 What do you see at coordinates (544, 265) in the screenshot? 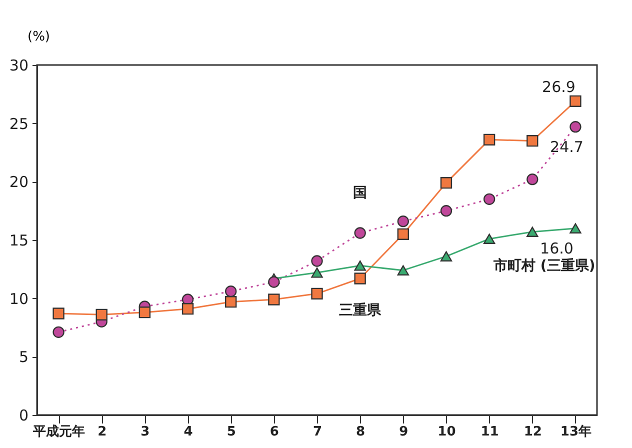
I see `series-label: 市町村 (三重県)` at bounding box center [544, 265].